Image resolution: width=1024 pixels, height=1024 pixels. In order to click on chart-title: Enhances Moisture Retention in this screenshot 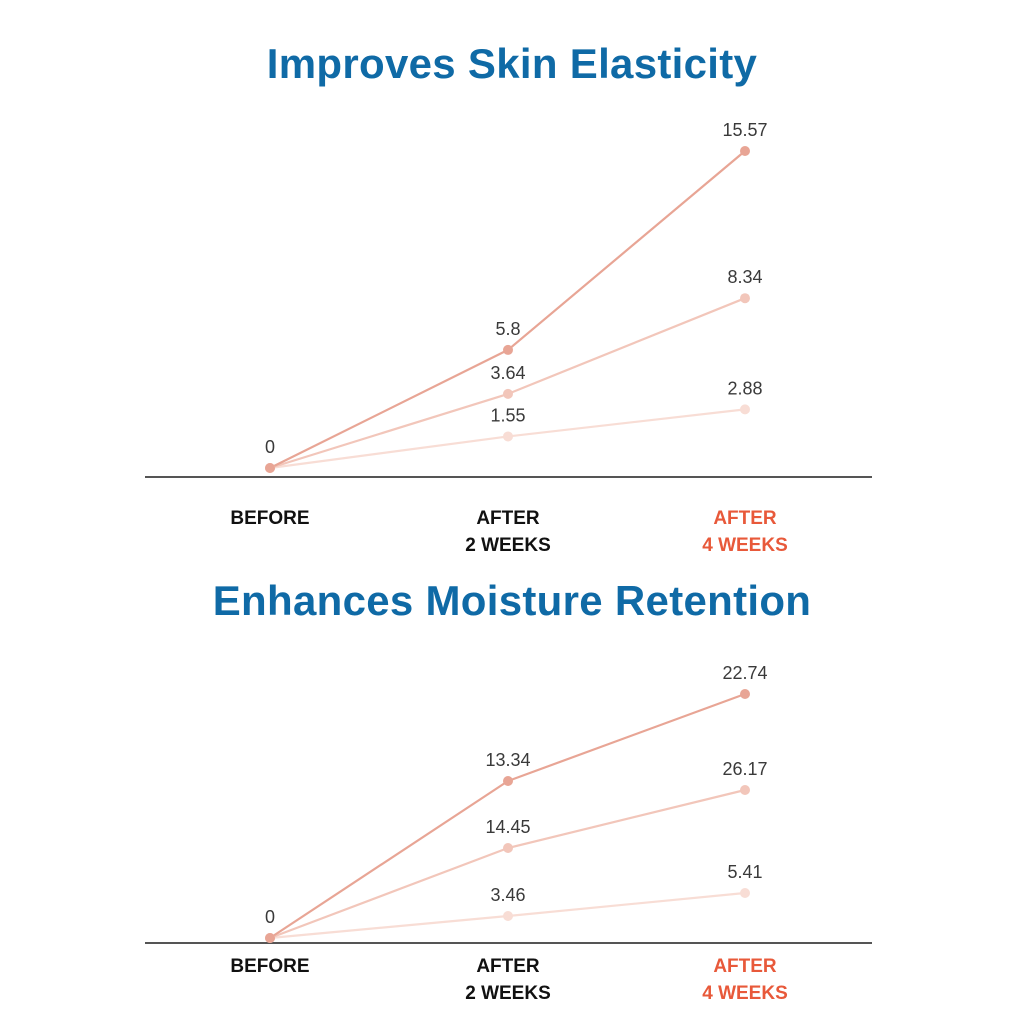, I will do `click(512, 600)`.